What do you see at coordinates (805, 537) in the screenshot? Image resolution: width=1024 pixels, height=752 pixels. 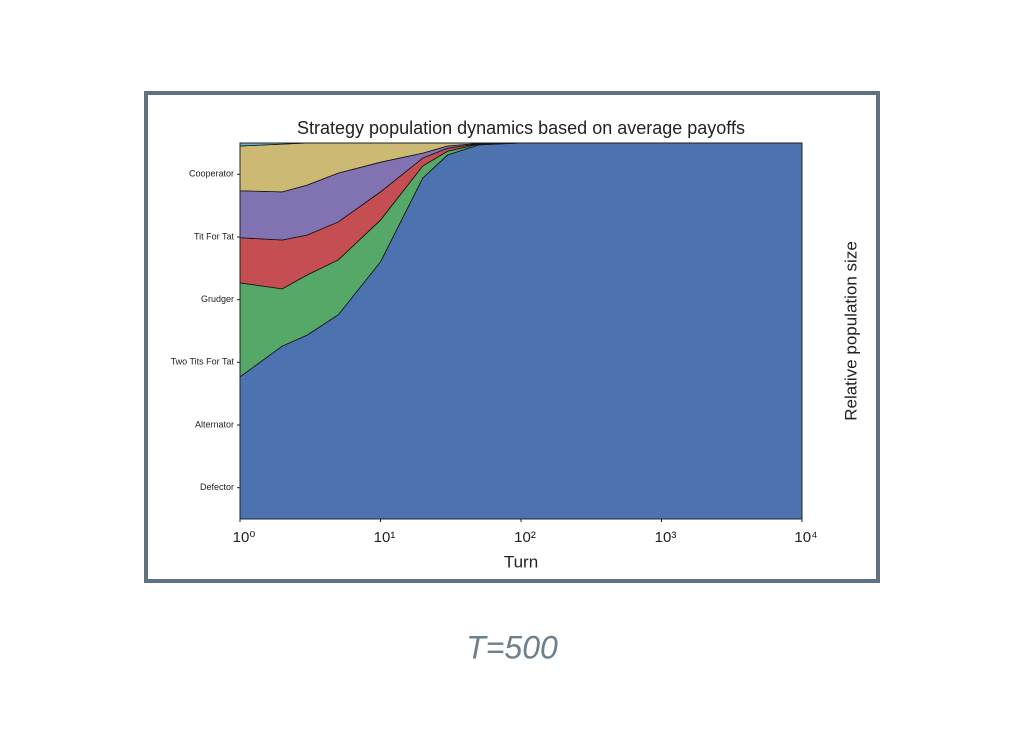 I see `x-tick-label: 10⁴` at bounding box center [805, 537].